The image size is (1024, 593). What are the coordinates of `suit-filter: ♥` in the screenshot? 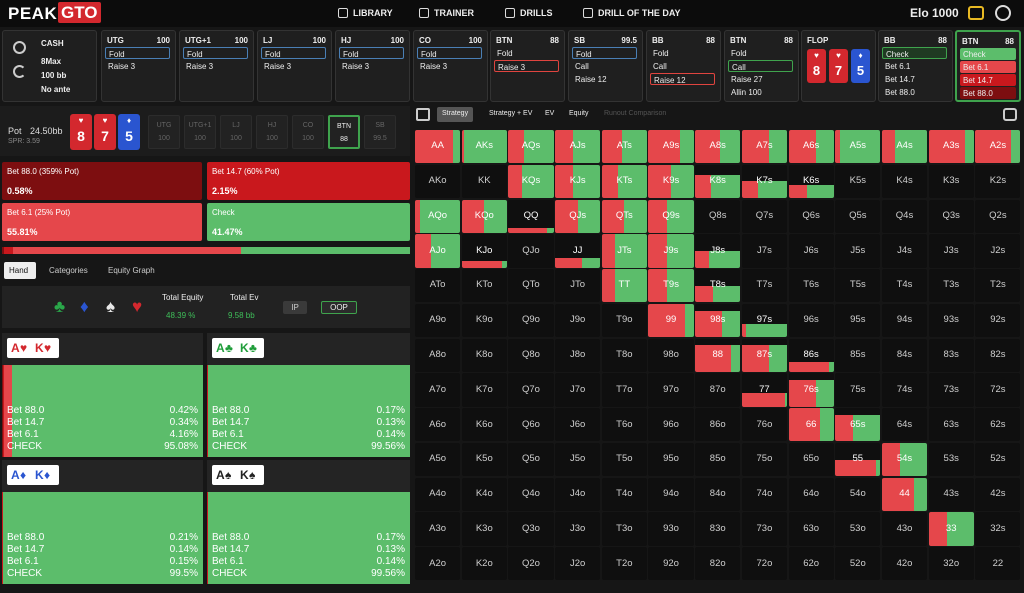 It's located at (137, 306).